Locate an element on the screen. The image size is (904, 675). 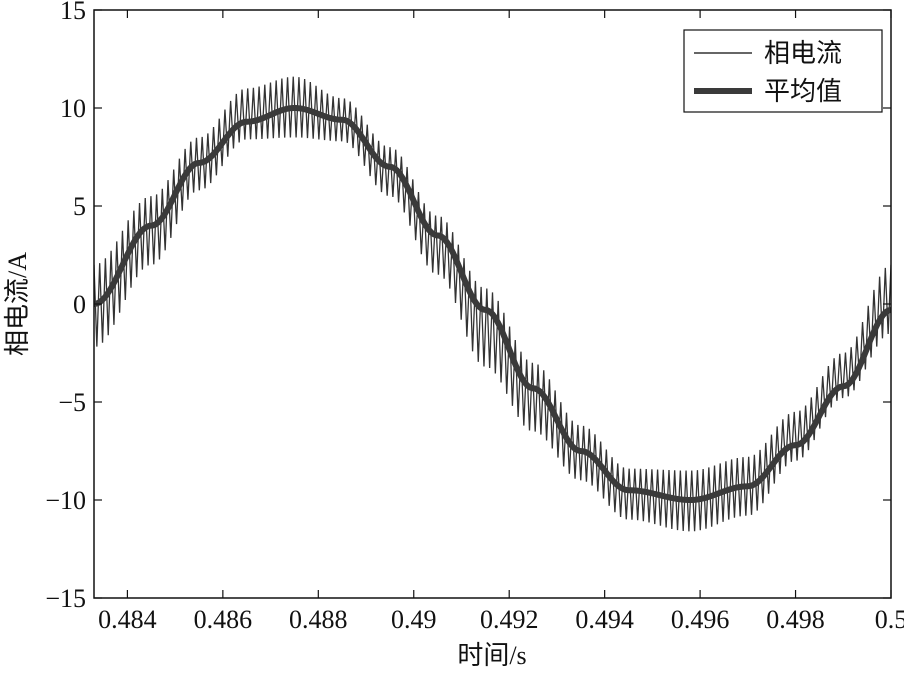
x-tick-label: 0.492 is located at coordinates (509, 619).